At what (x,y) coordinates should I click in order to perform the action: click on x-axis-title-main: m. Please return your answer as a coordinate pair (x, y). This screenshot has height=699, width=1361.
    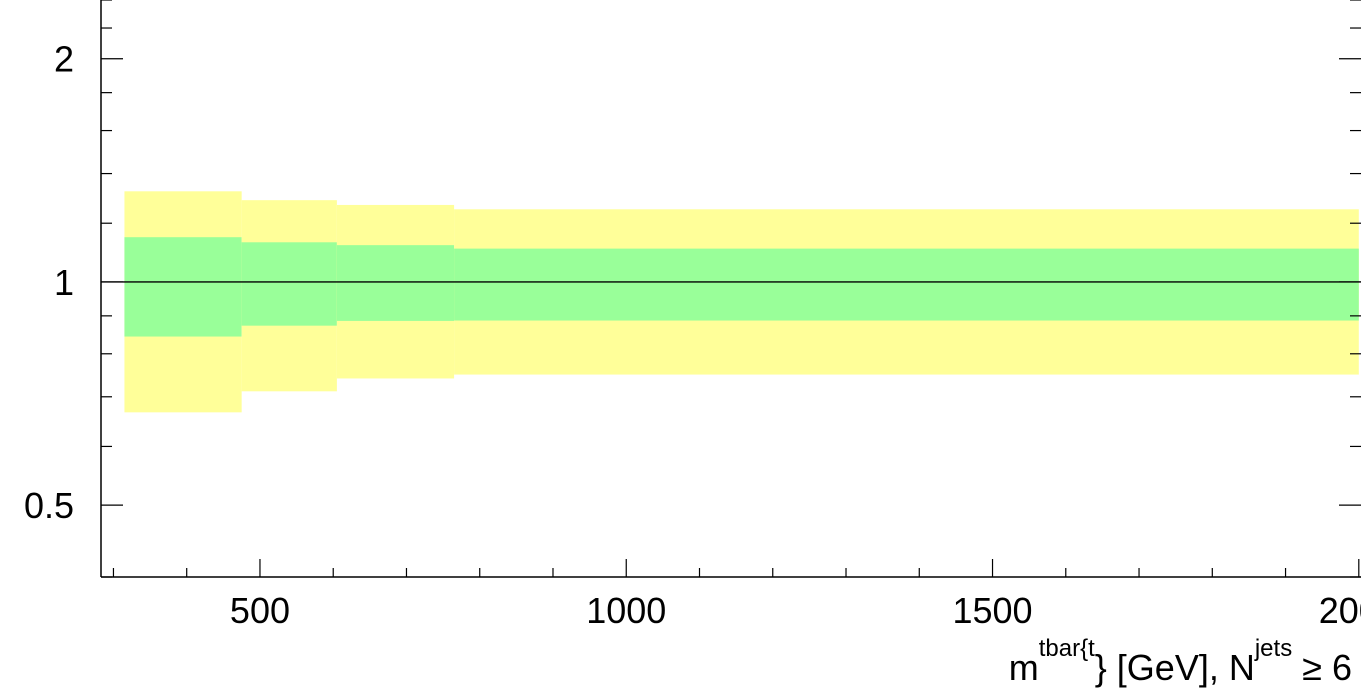
    Looking at the image, I should click on (1024, 667).